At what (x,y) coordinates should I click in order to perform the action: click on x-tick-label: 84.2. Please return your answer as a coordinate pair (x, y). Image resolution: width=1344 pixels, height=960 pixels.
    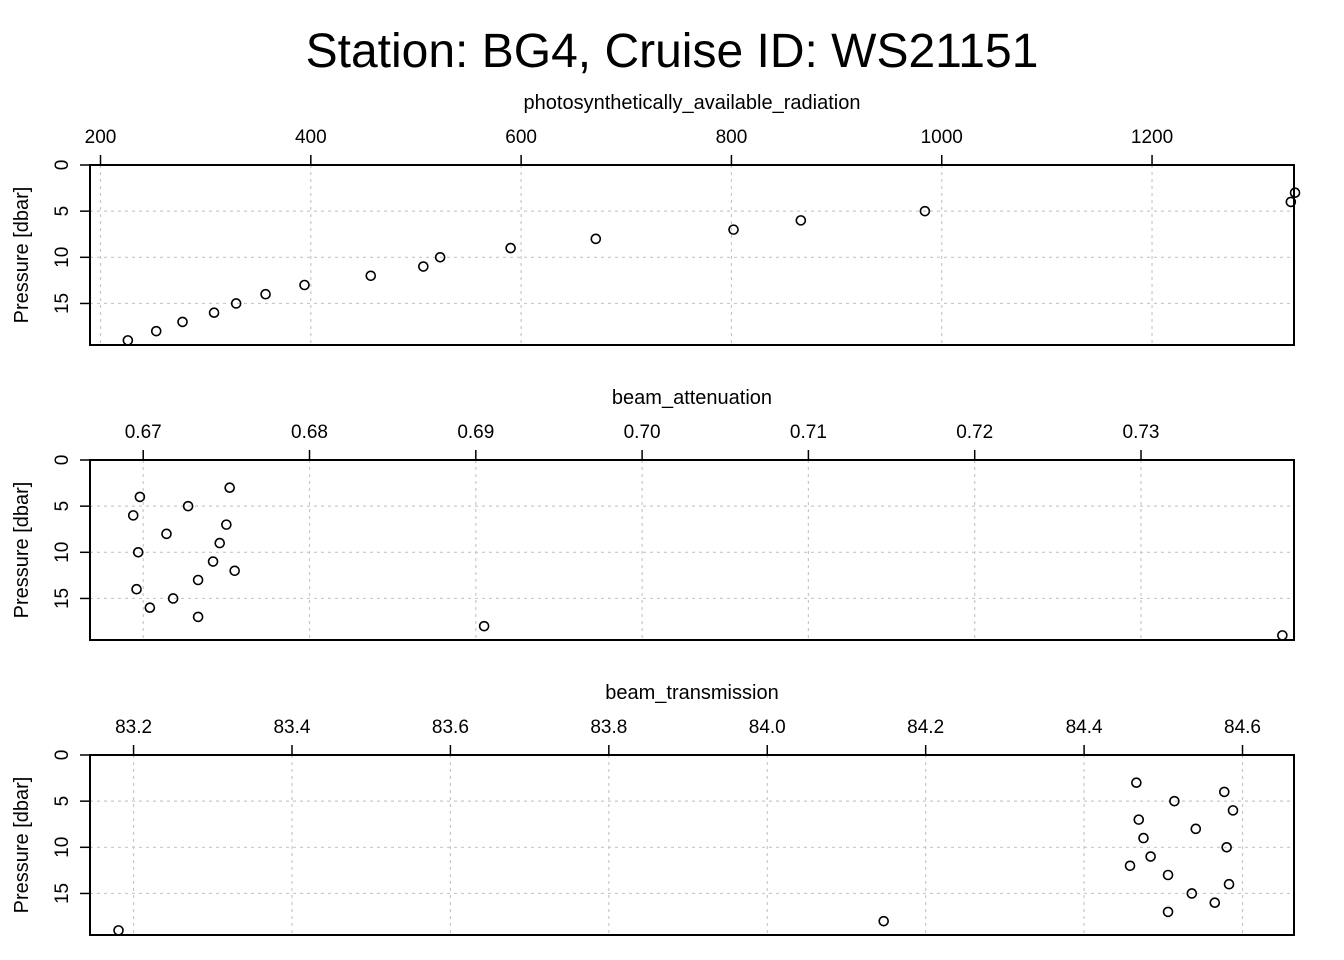
    Looking at the image, I should click on (925, 727).